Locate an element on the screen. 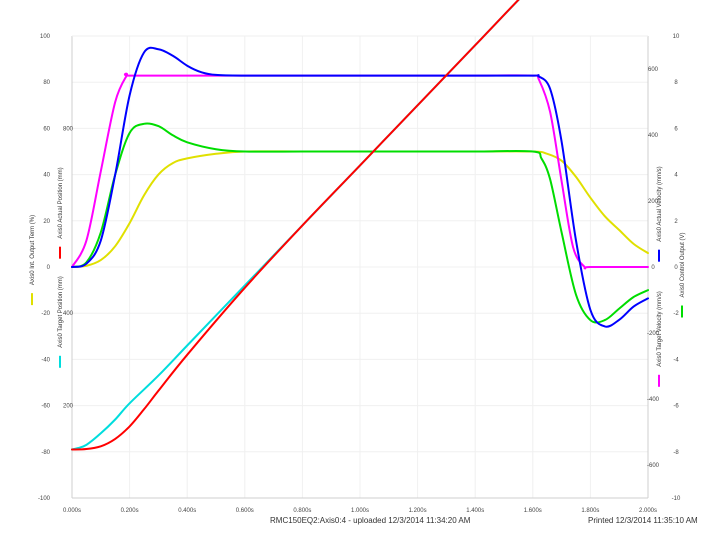 This screenshot has width=720, height=553. right-outer-tick-label: 0 is located at coordinates (676, 268).